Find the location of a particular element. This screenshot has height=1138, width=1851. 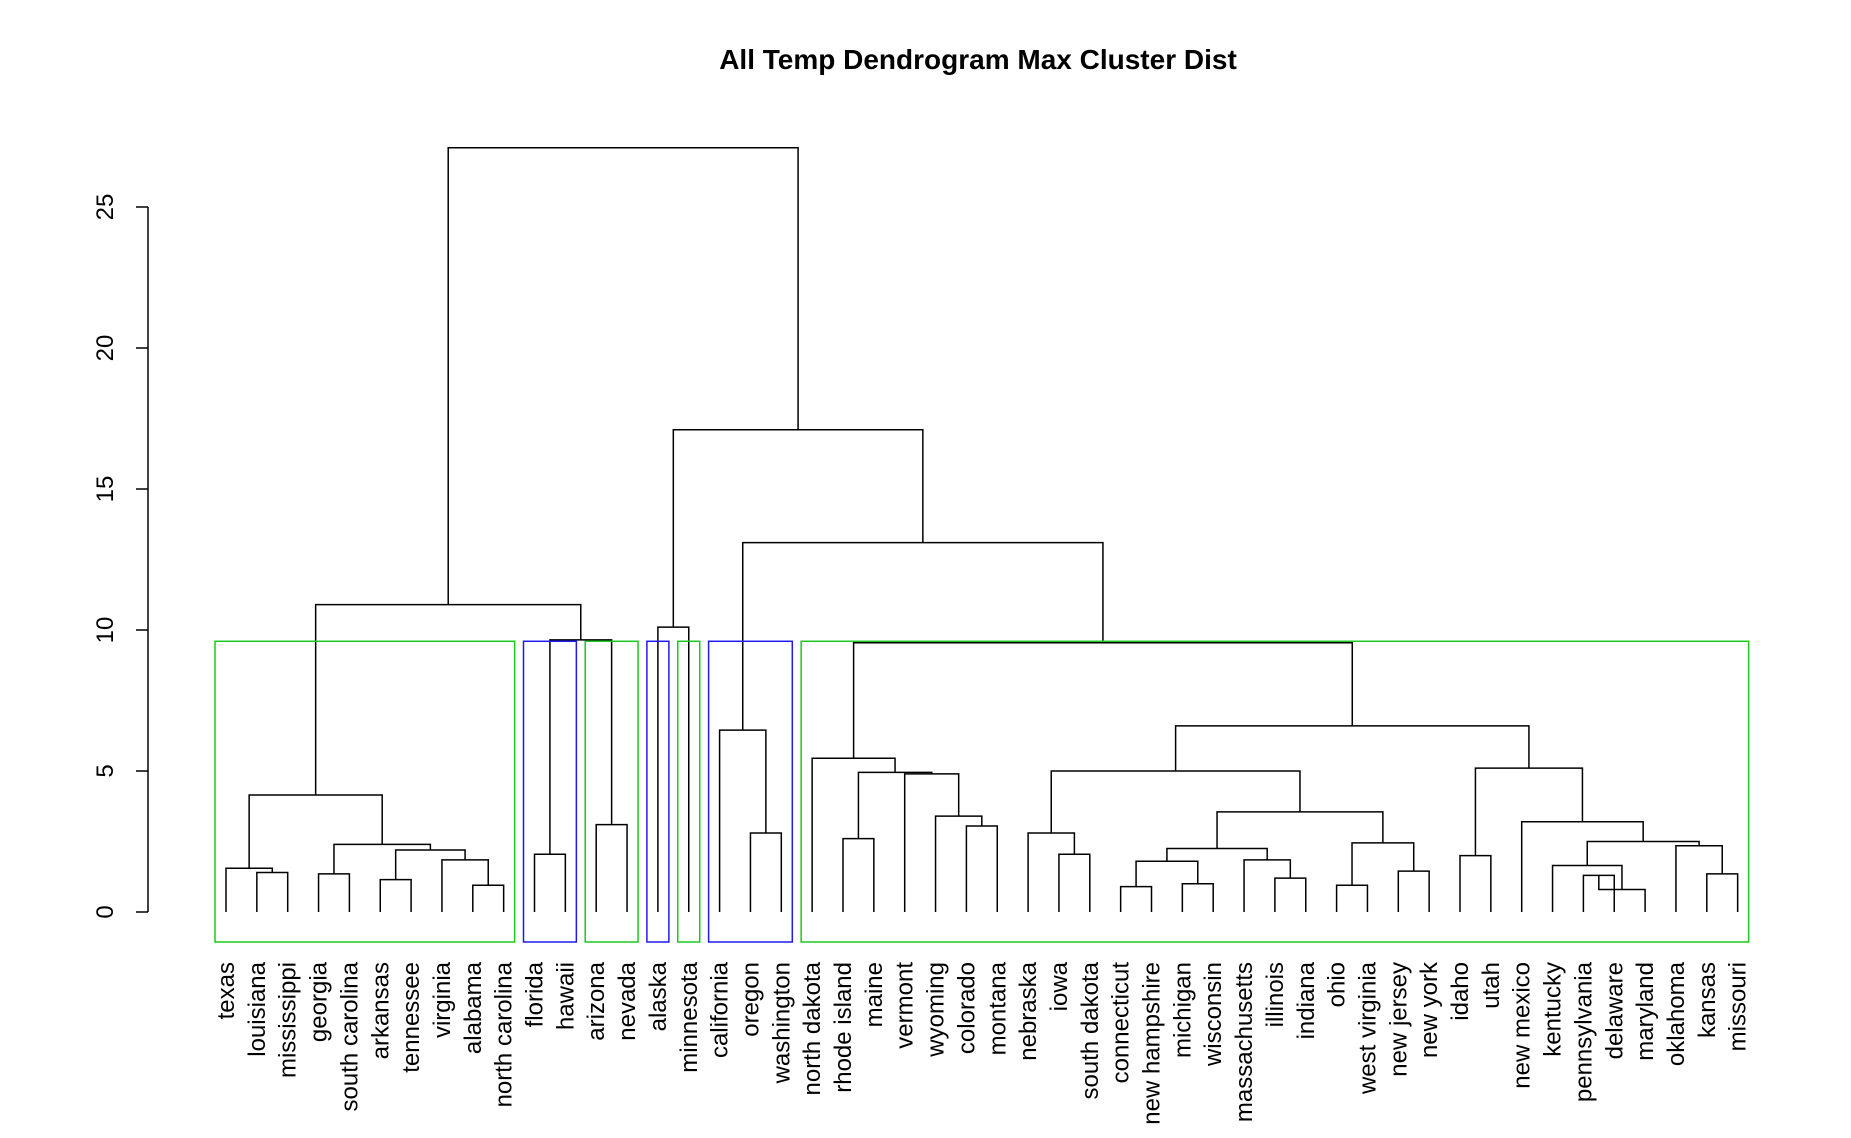

leaf-label-illinois: illinois is located at coordinates (1275, 994).